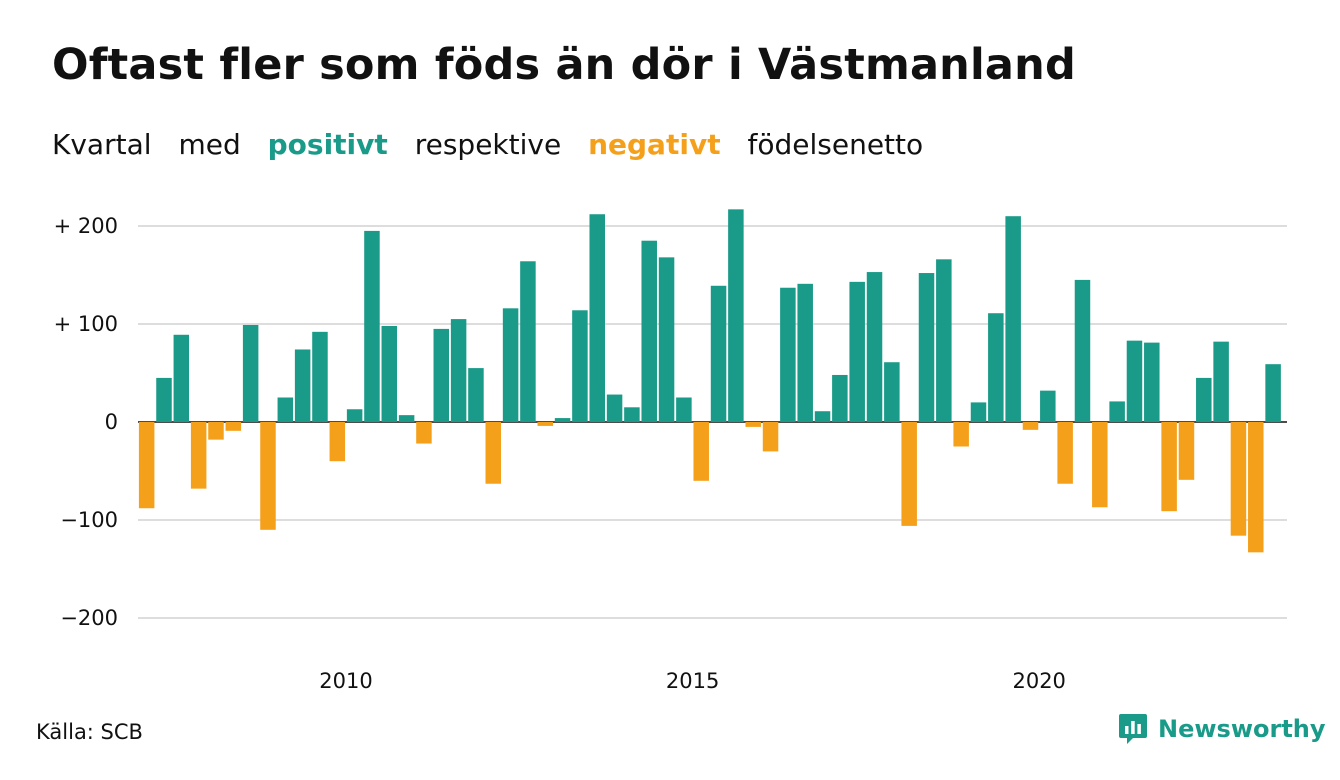 The width and height of the screenshot is (1340, 780). Describe the element at coordinates (372, 326) in the screenshot. I see `bar-2010-k2` at that location.